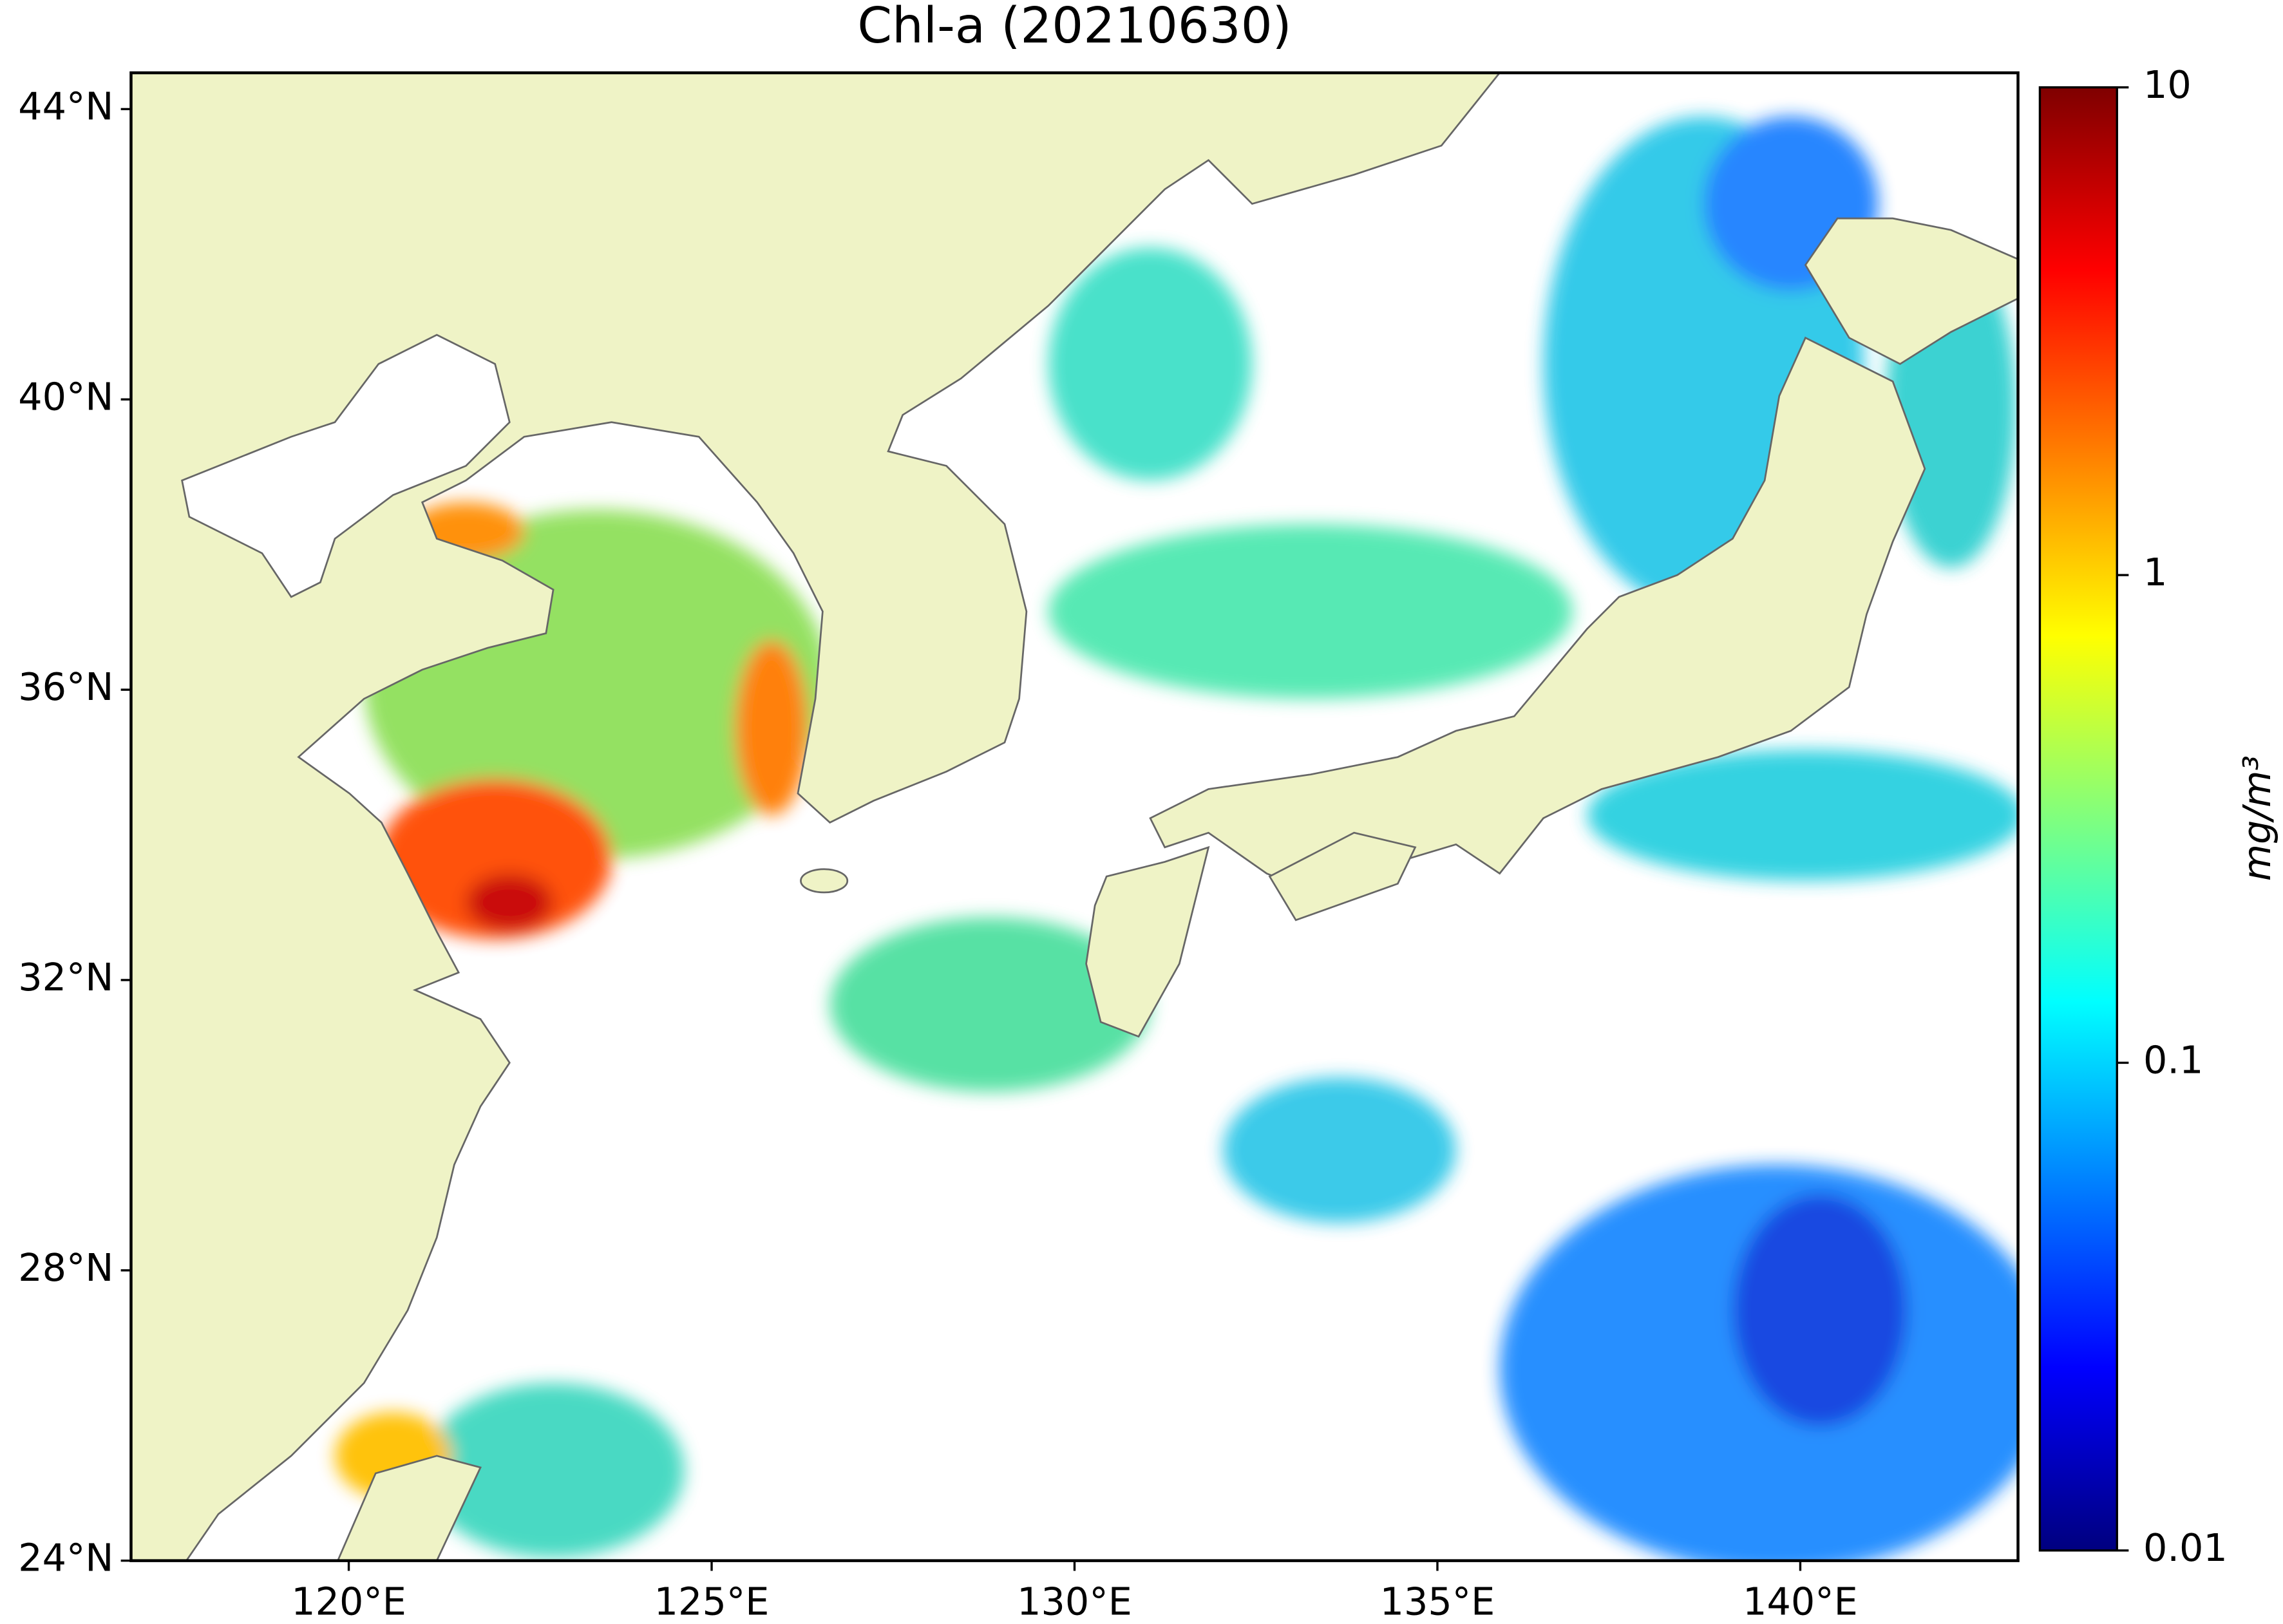 The width and height of the screenshot is (2283, 1624). I want to click on y-tick-label: 44°N, so click(65, 107).